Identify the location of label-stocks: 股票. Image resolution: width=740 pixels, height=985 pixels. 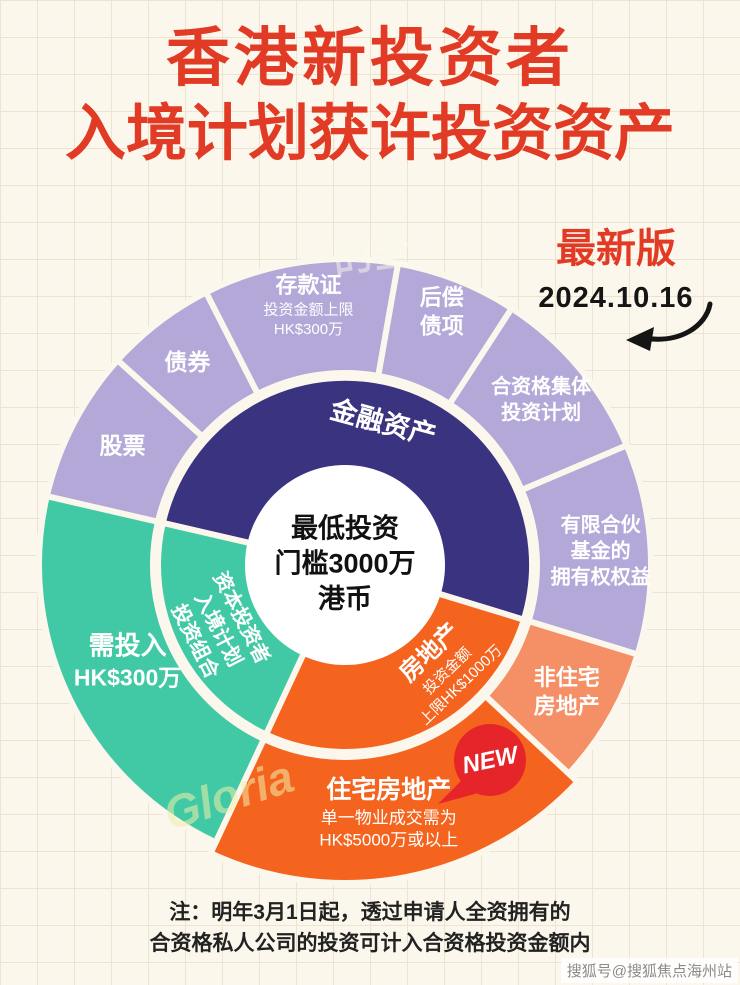
(123, 445).